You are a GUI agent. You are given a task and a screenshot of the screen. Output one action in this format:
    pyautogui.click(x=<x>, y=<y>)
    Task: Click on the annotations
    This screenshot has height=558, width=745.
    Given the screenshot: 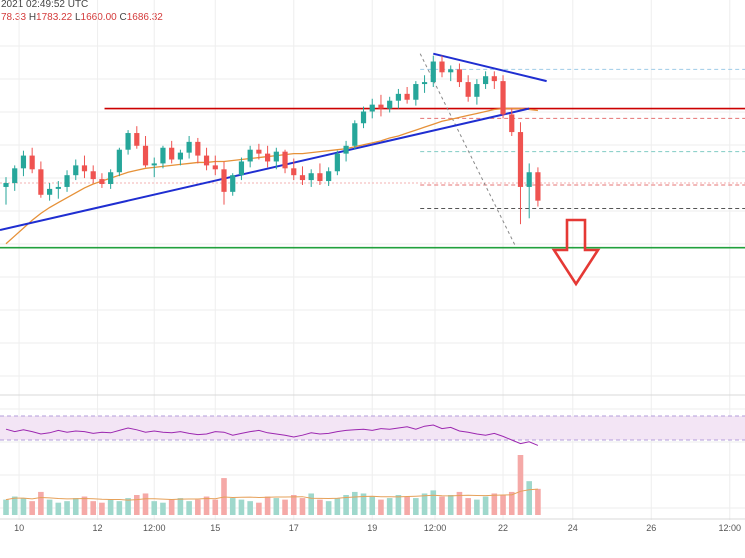 What is the action you would take?
    pyautogui.click(x=576, y=252)
    